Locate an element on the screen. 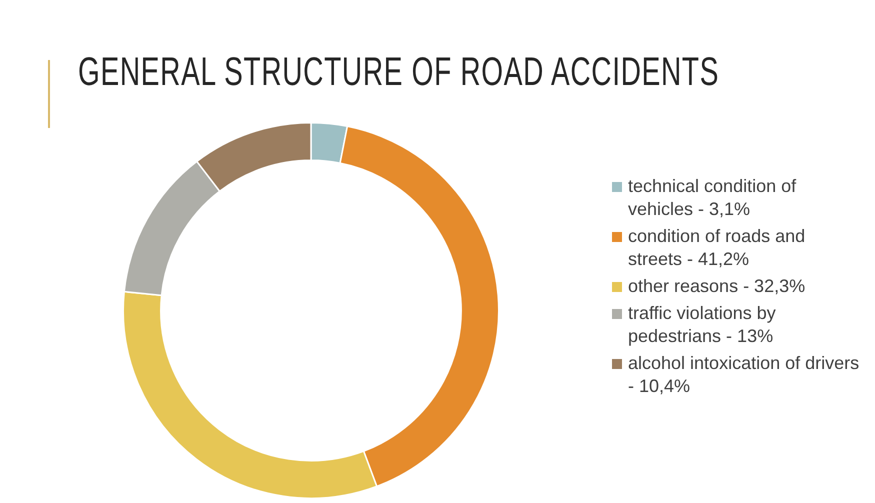  chart-title: GENERAL STRUCTURE OF ROAD ACCIDENTS is located at coordinates (399, 72).